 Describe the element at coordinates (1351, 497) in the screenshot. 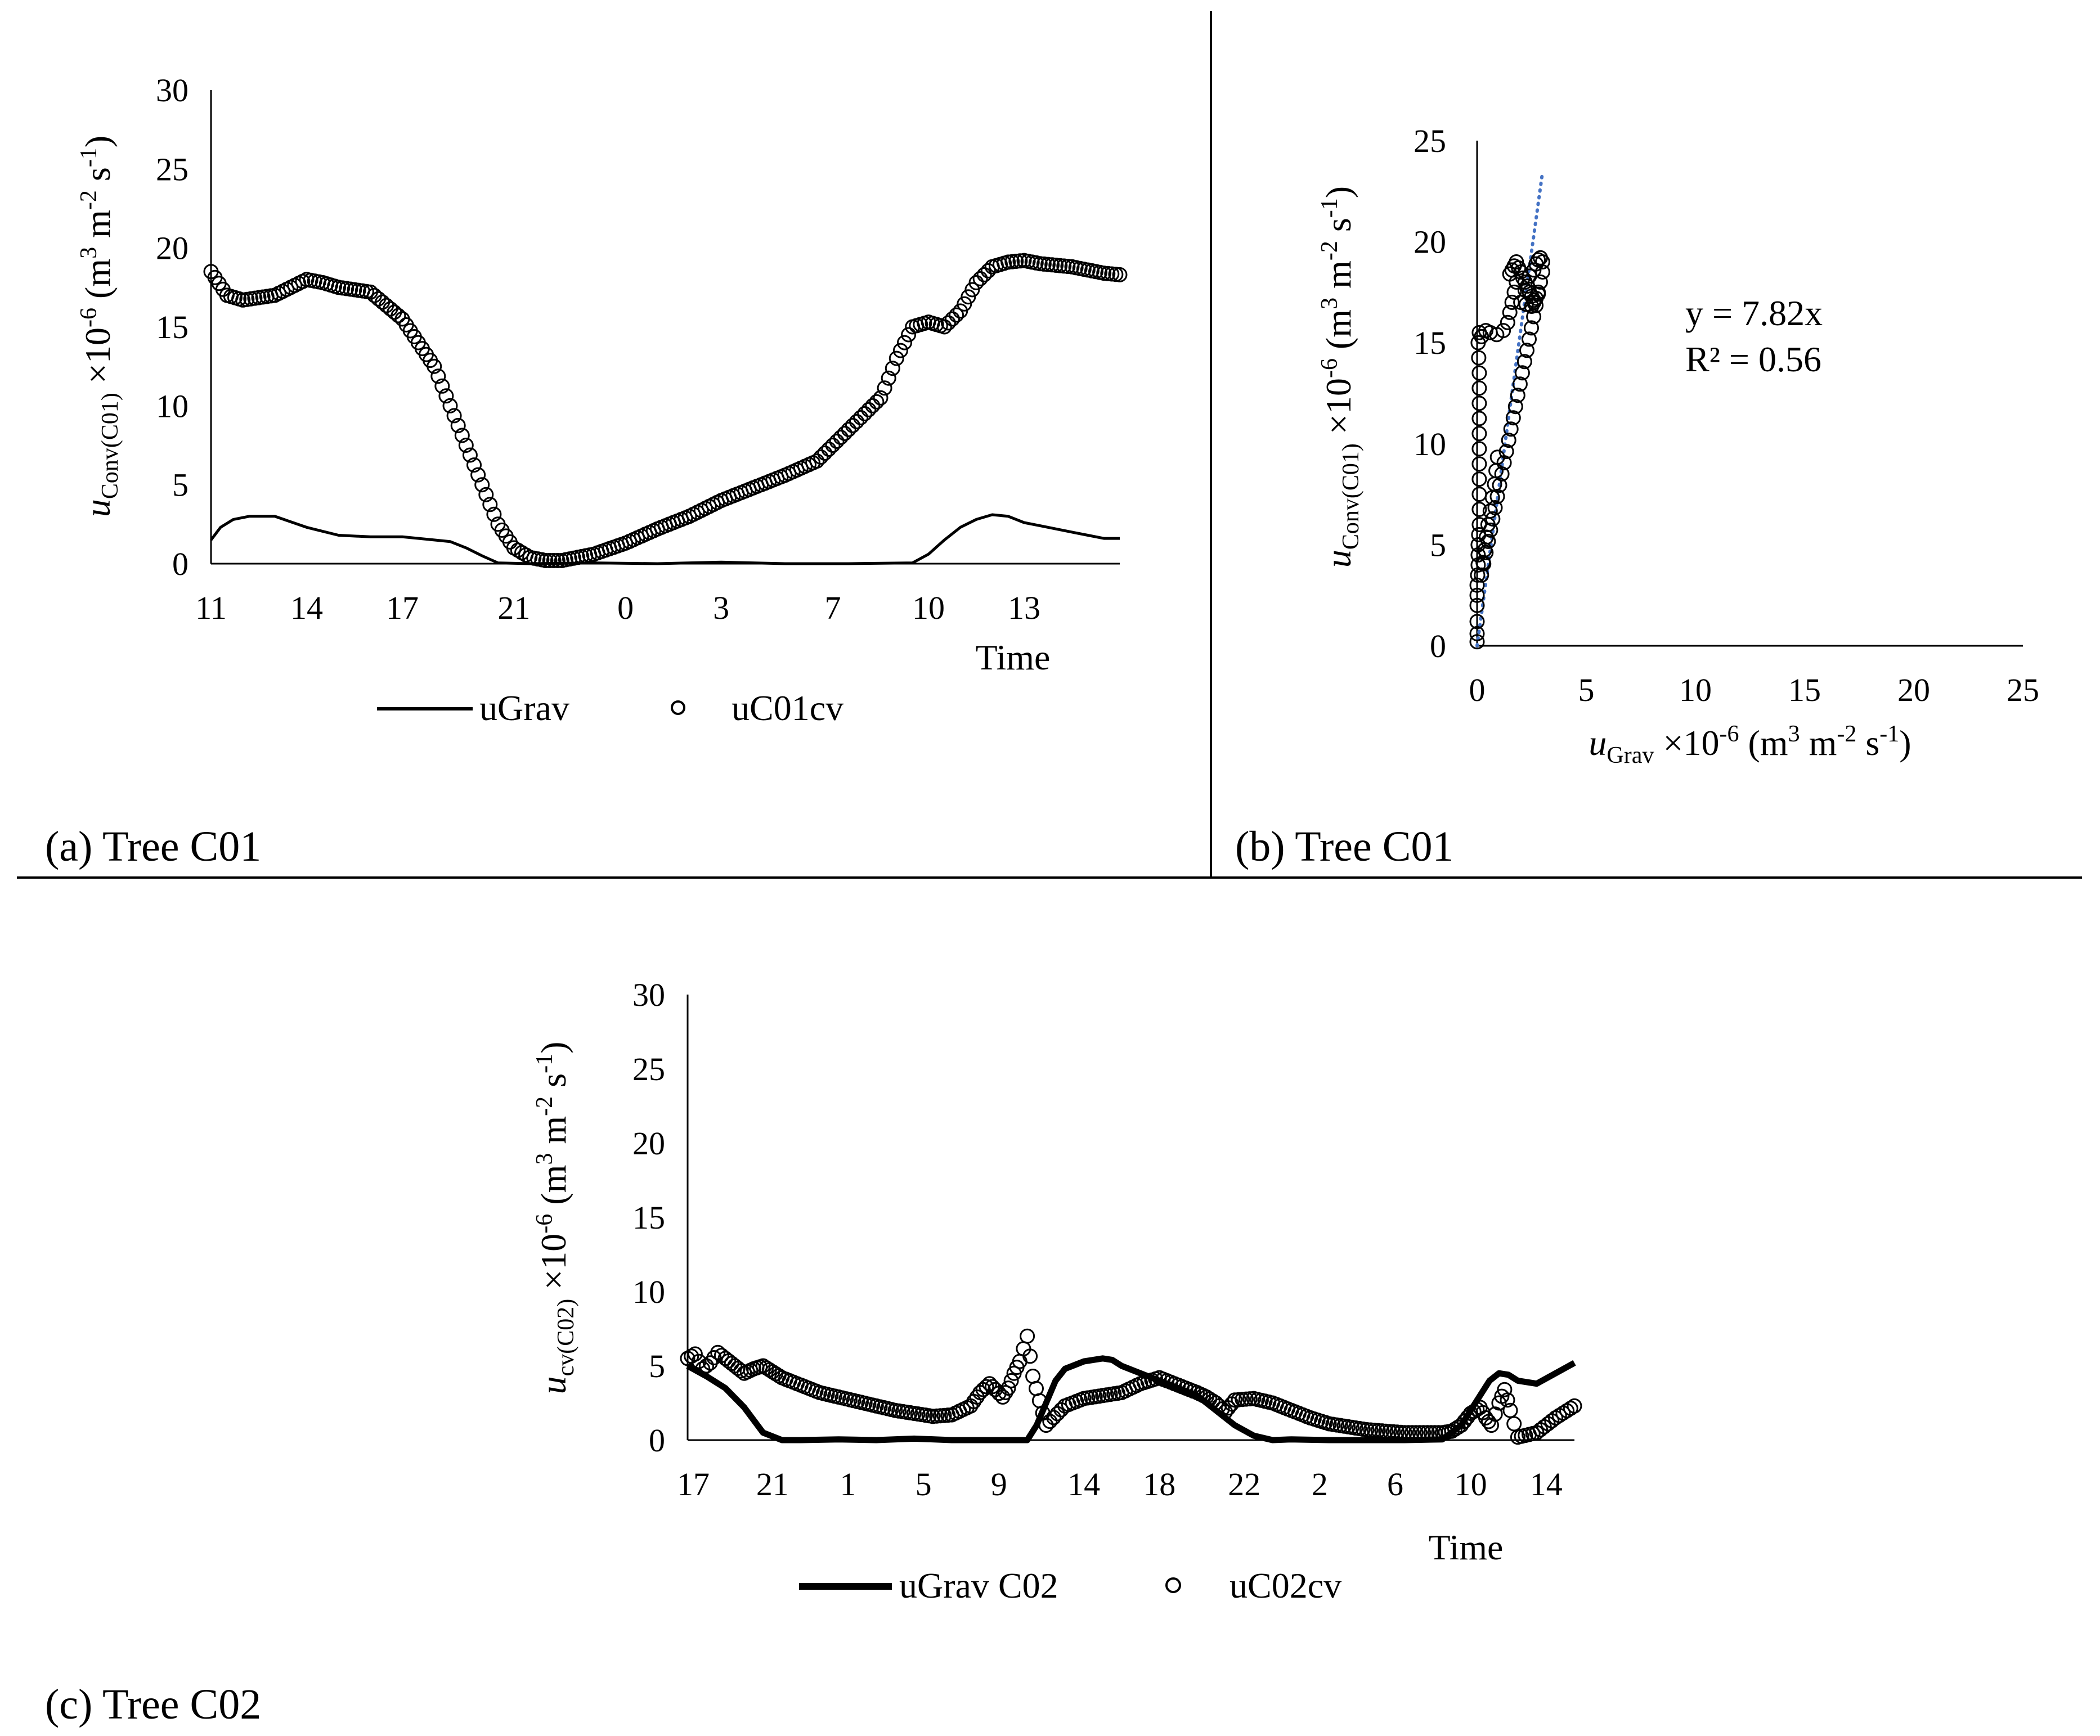

I see `chart-b-ylabel-subscript: Conv(C01)` at that location.